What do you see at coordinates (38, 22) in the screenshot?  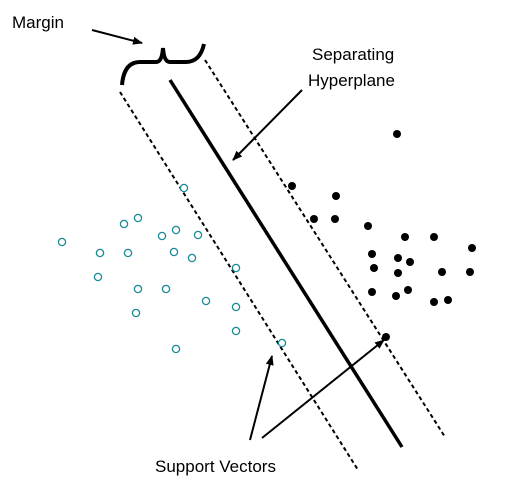 I see `margin-label: Margin` at bounding box center [38, 22].